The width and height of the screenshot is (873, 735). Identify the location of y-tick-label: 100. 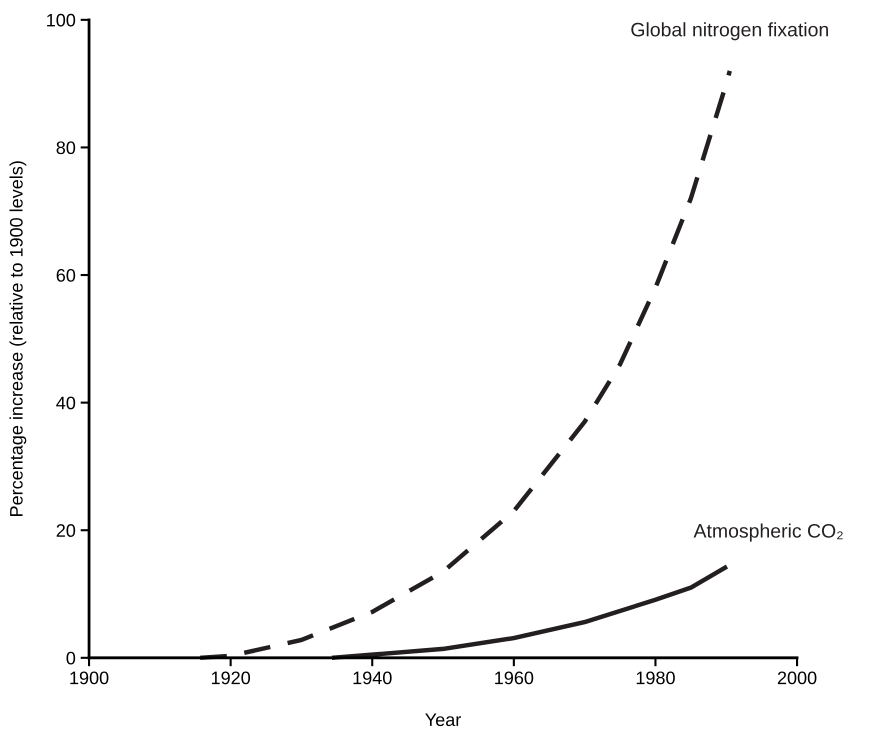
(61, 20).